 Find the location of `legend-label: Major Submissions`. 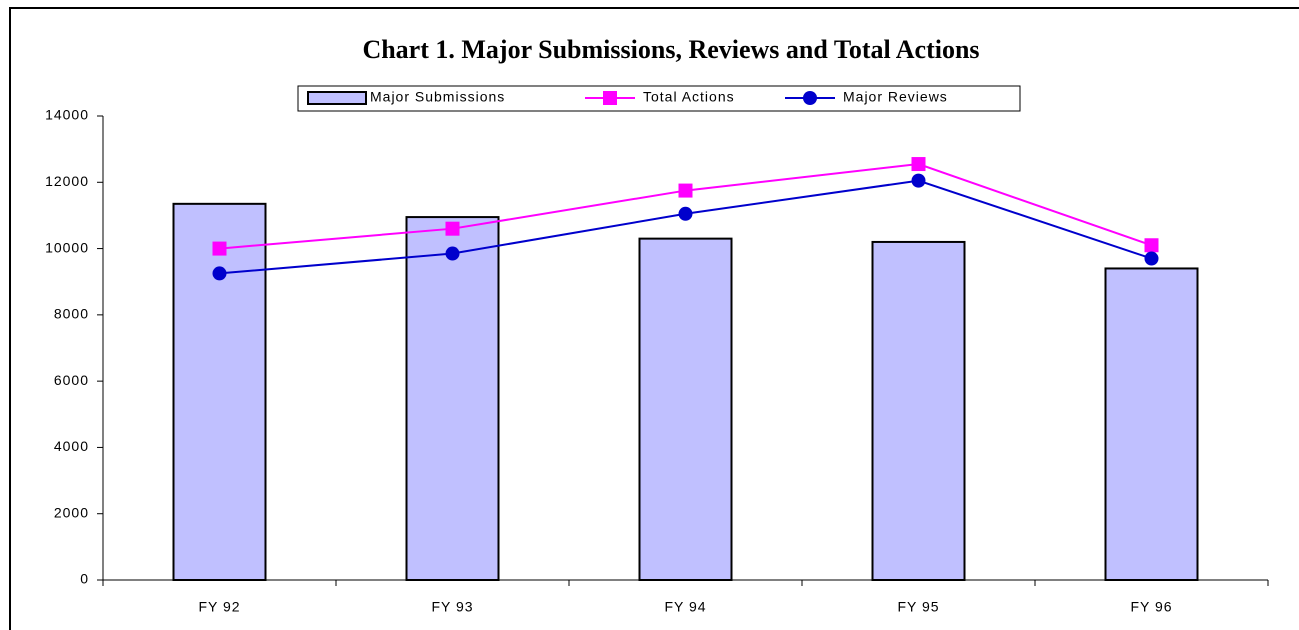

legend-label: Major Submissions is located at coordinates (437, 97).